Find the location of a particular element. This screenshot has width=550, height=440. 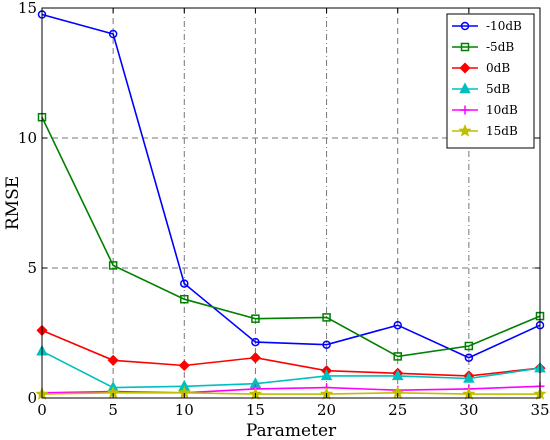

legend-item: -10dB is located at coordinates (487, 26).